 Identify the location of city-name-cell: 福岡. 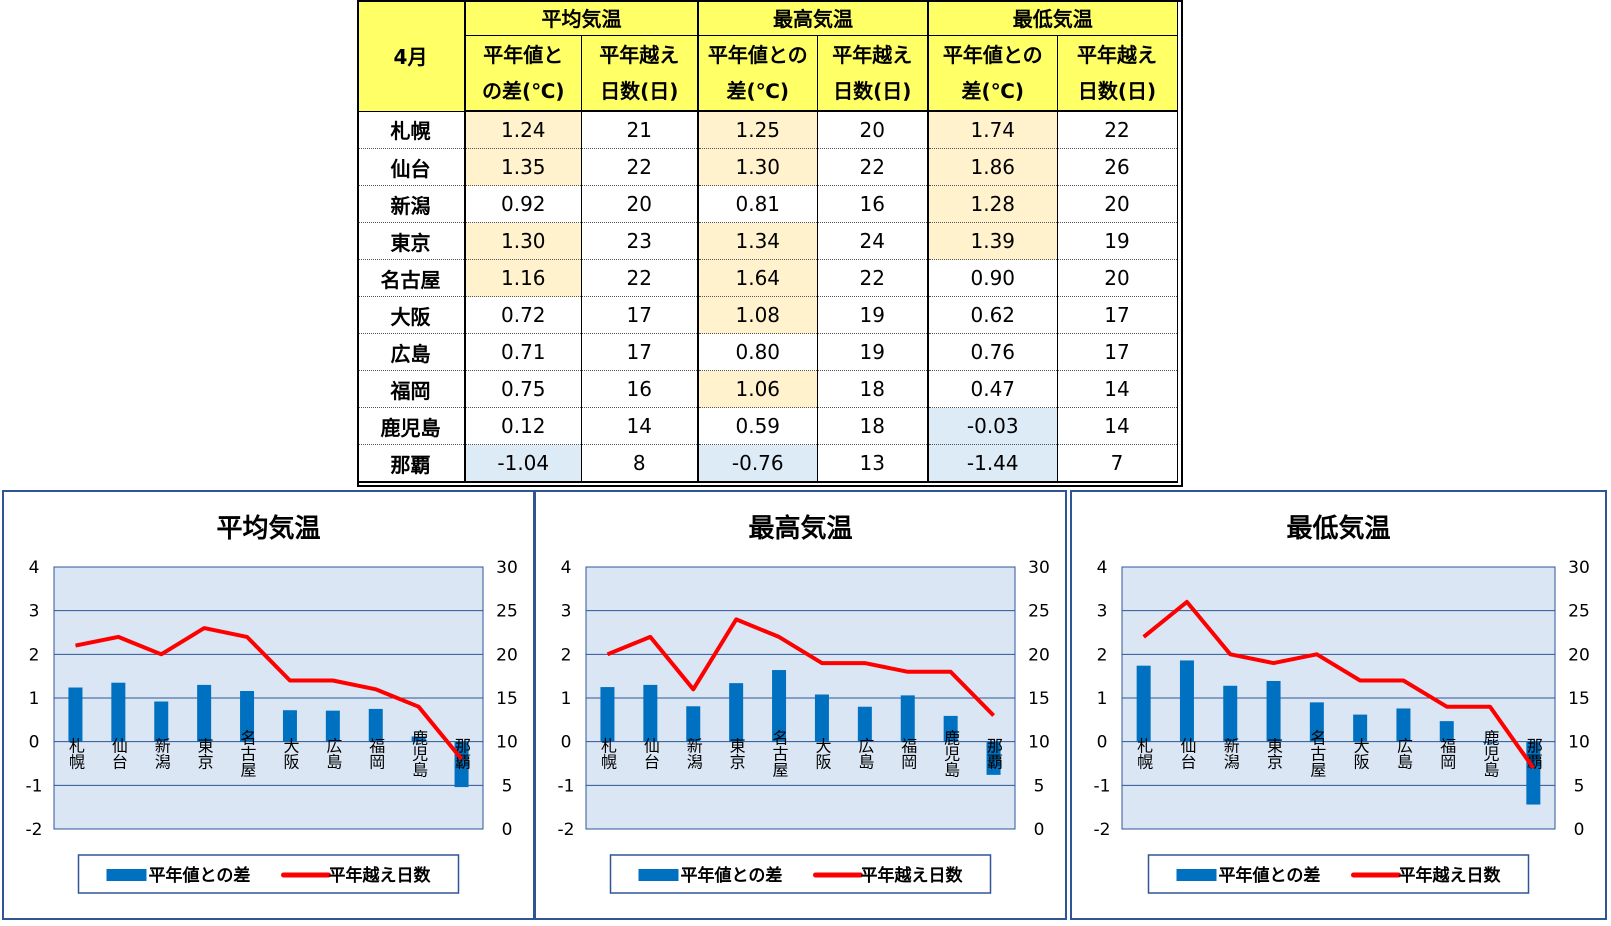
(411, 389).